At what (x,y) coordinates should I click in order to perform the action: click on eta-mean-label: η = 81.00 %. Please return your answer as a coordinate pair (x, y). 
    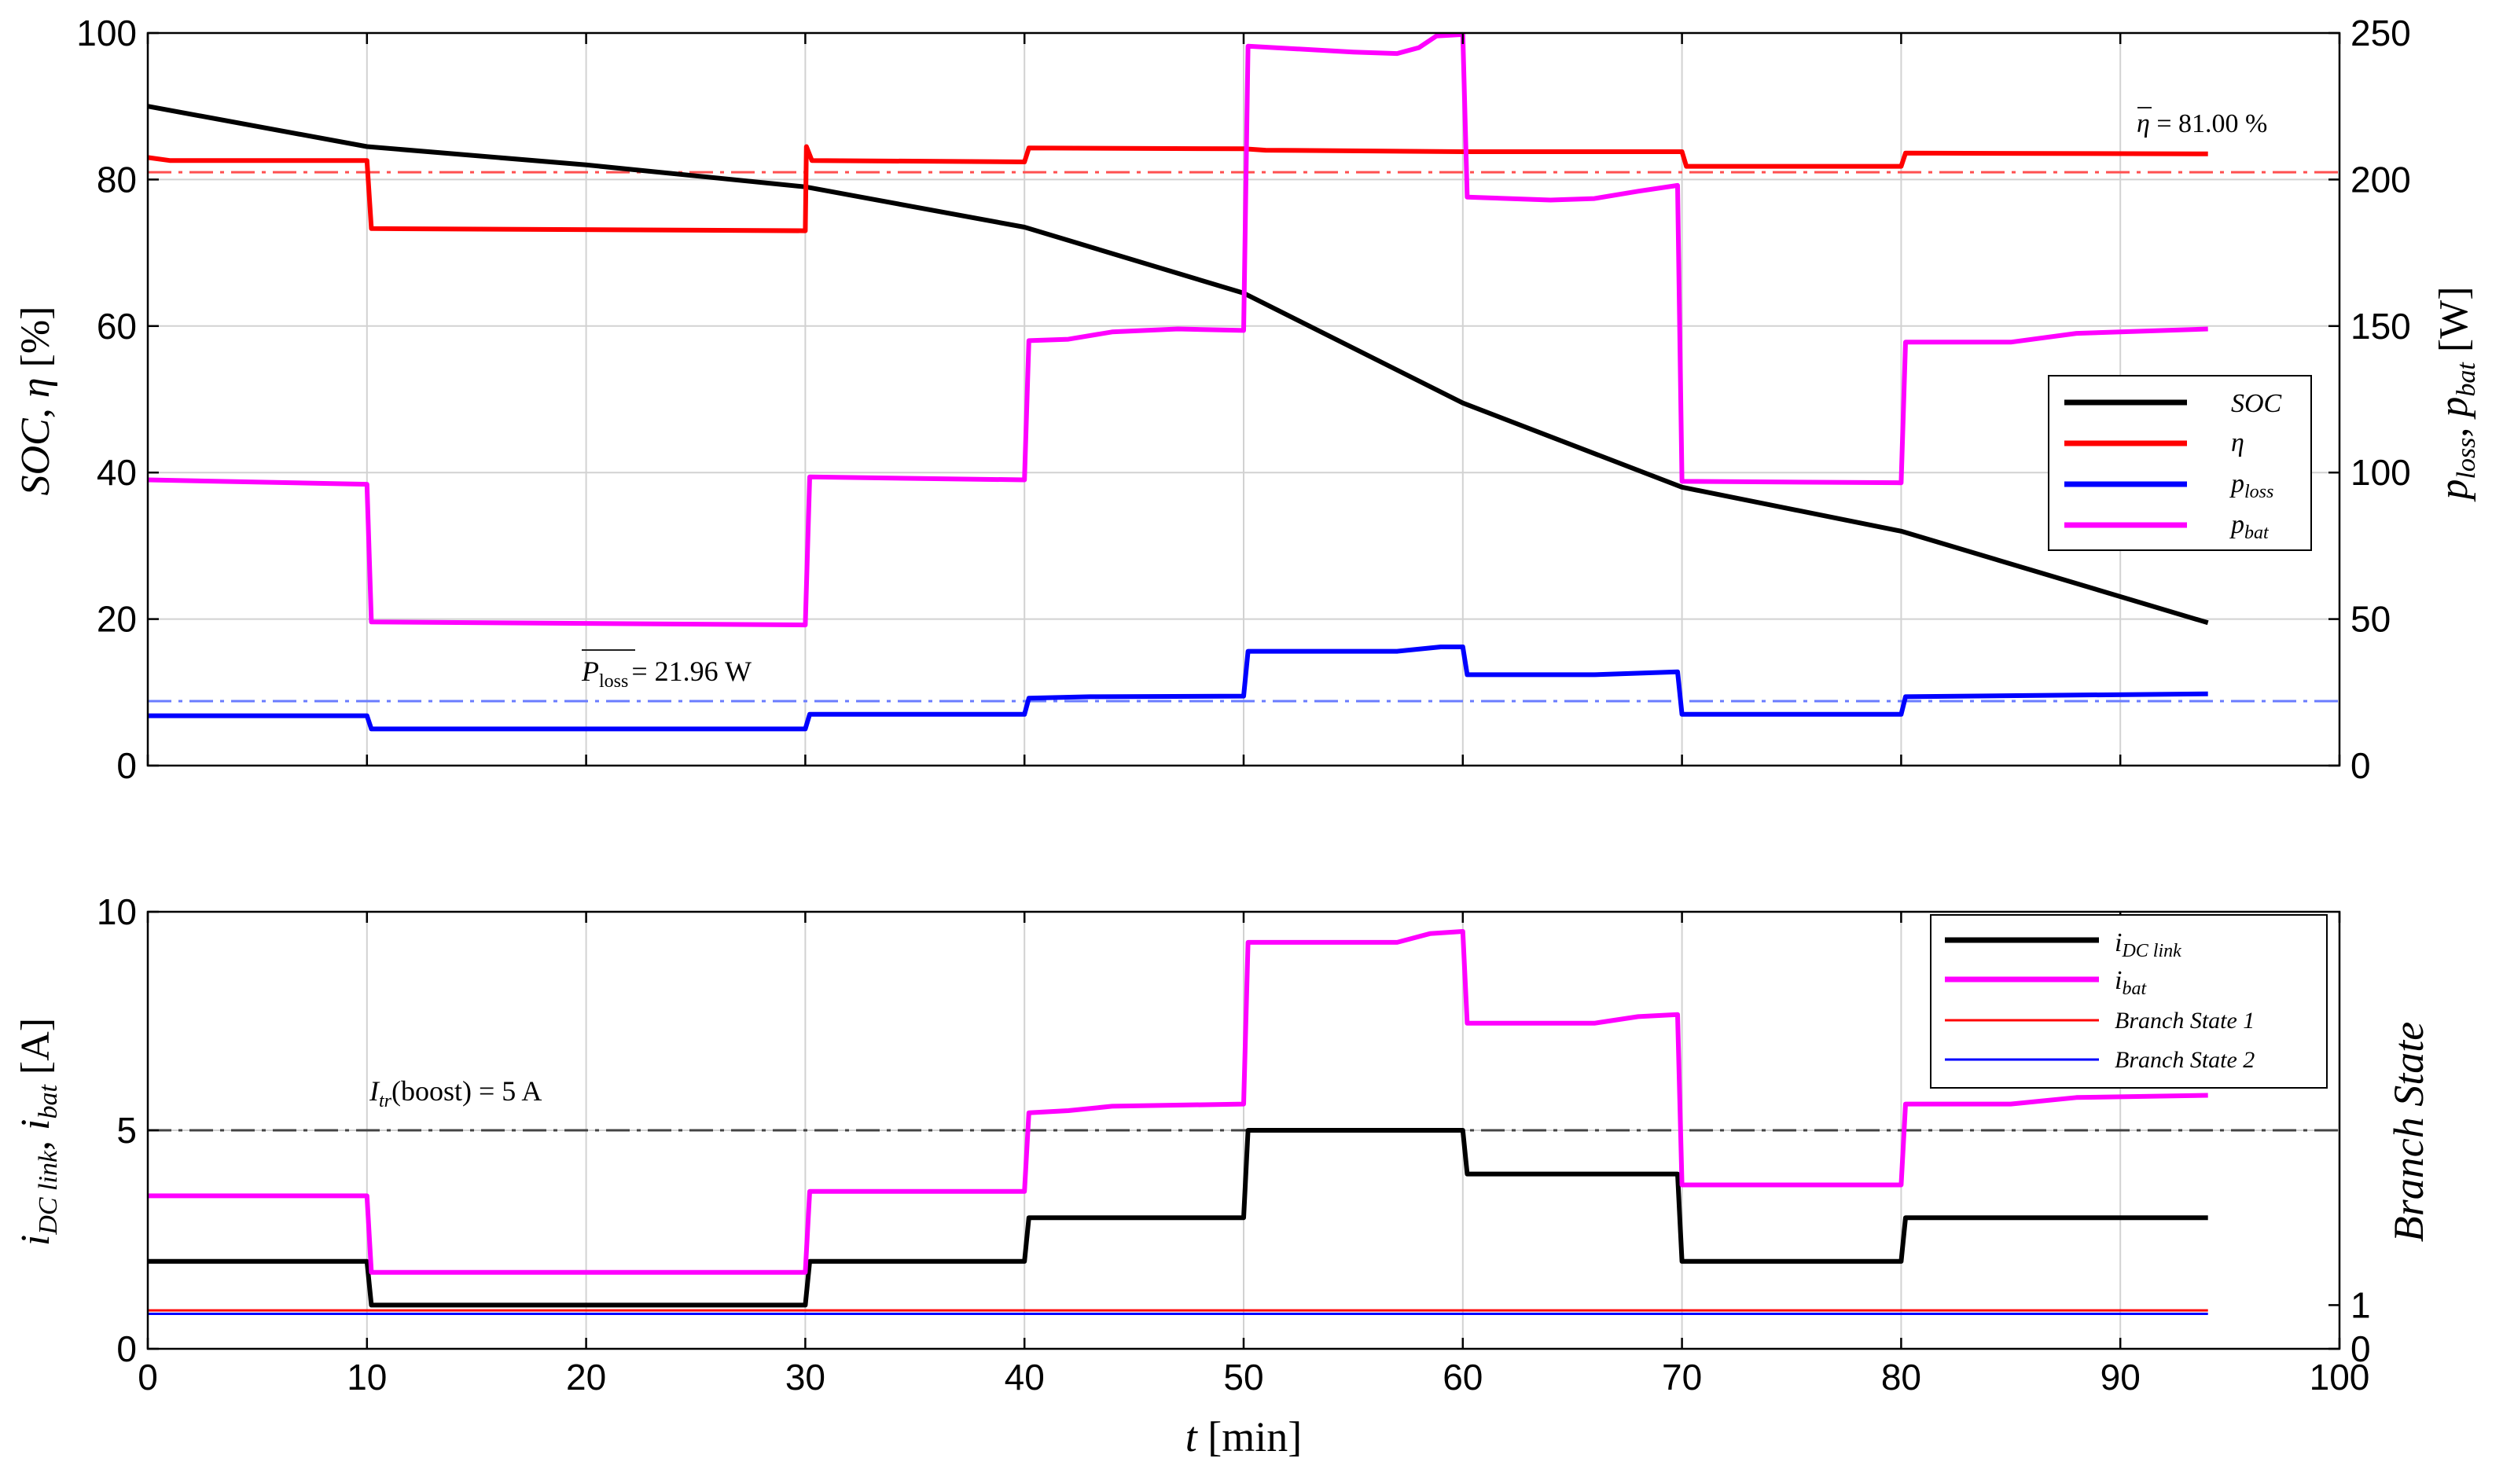
    Looking at the image, I should click on (2202, 124).